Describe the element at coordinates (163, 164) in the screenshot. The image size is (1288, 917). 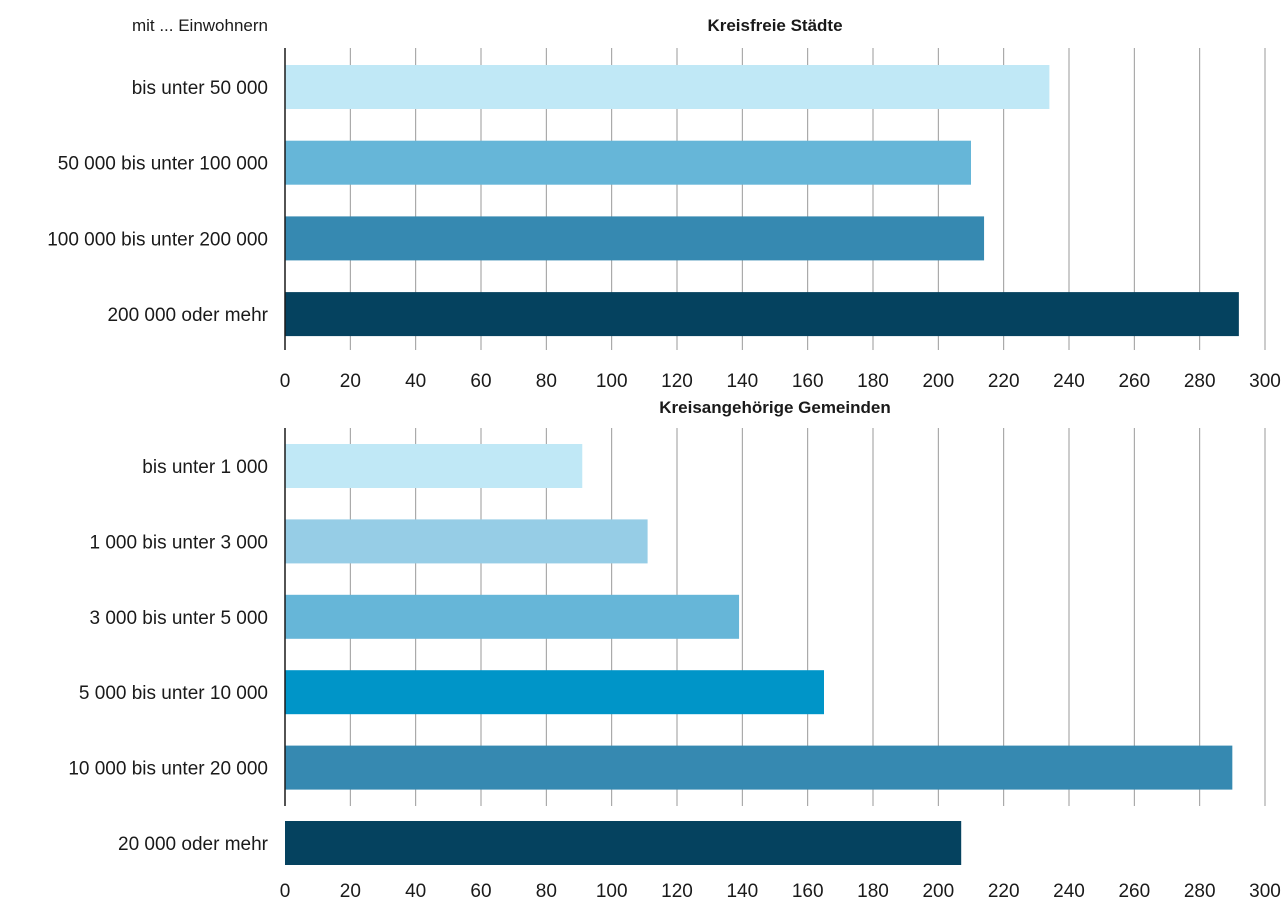
I see `category-label: 50 000 bis unter 100 000` at that location.